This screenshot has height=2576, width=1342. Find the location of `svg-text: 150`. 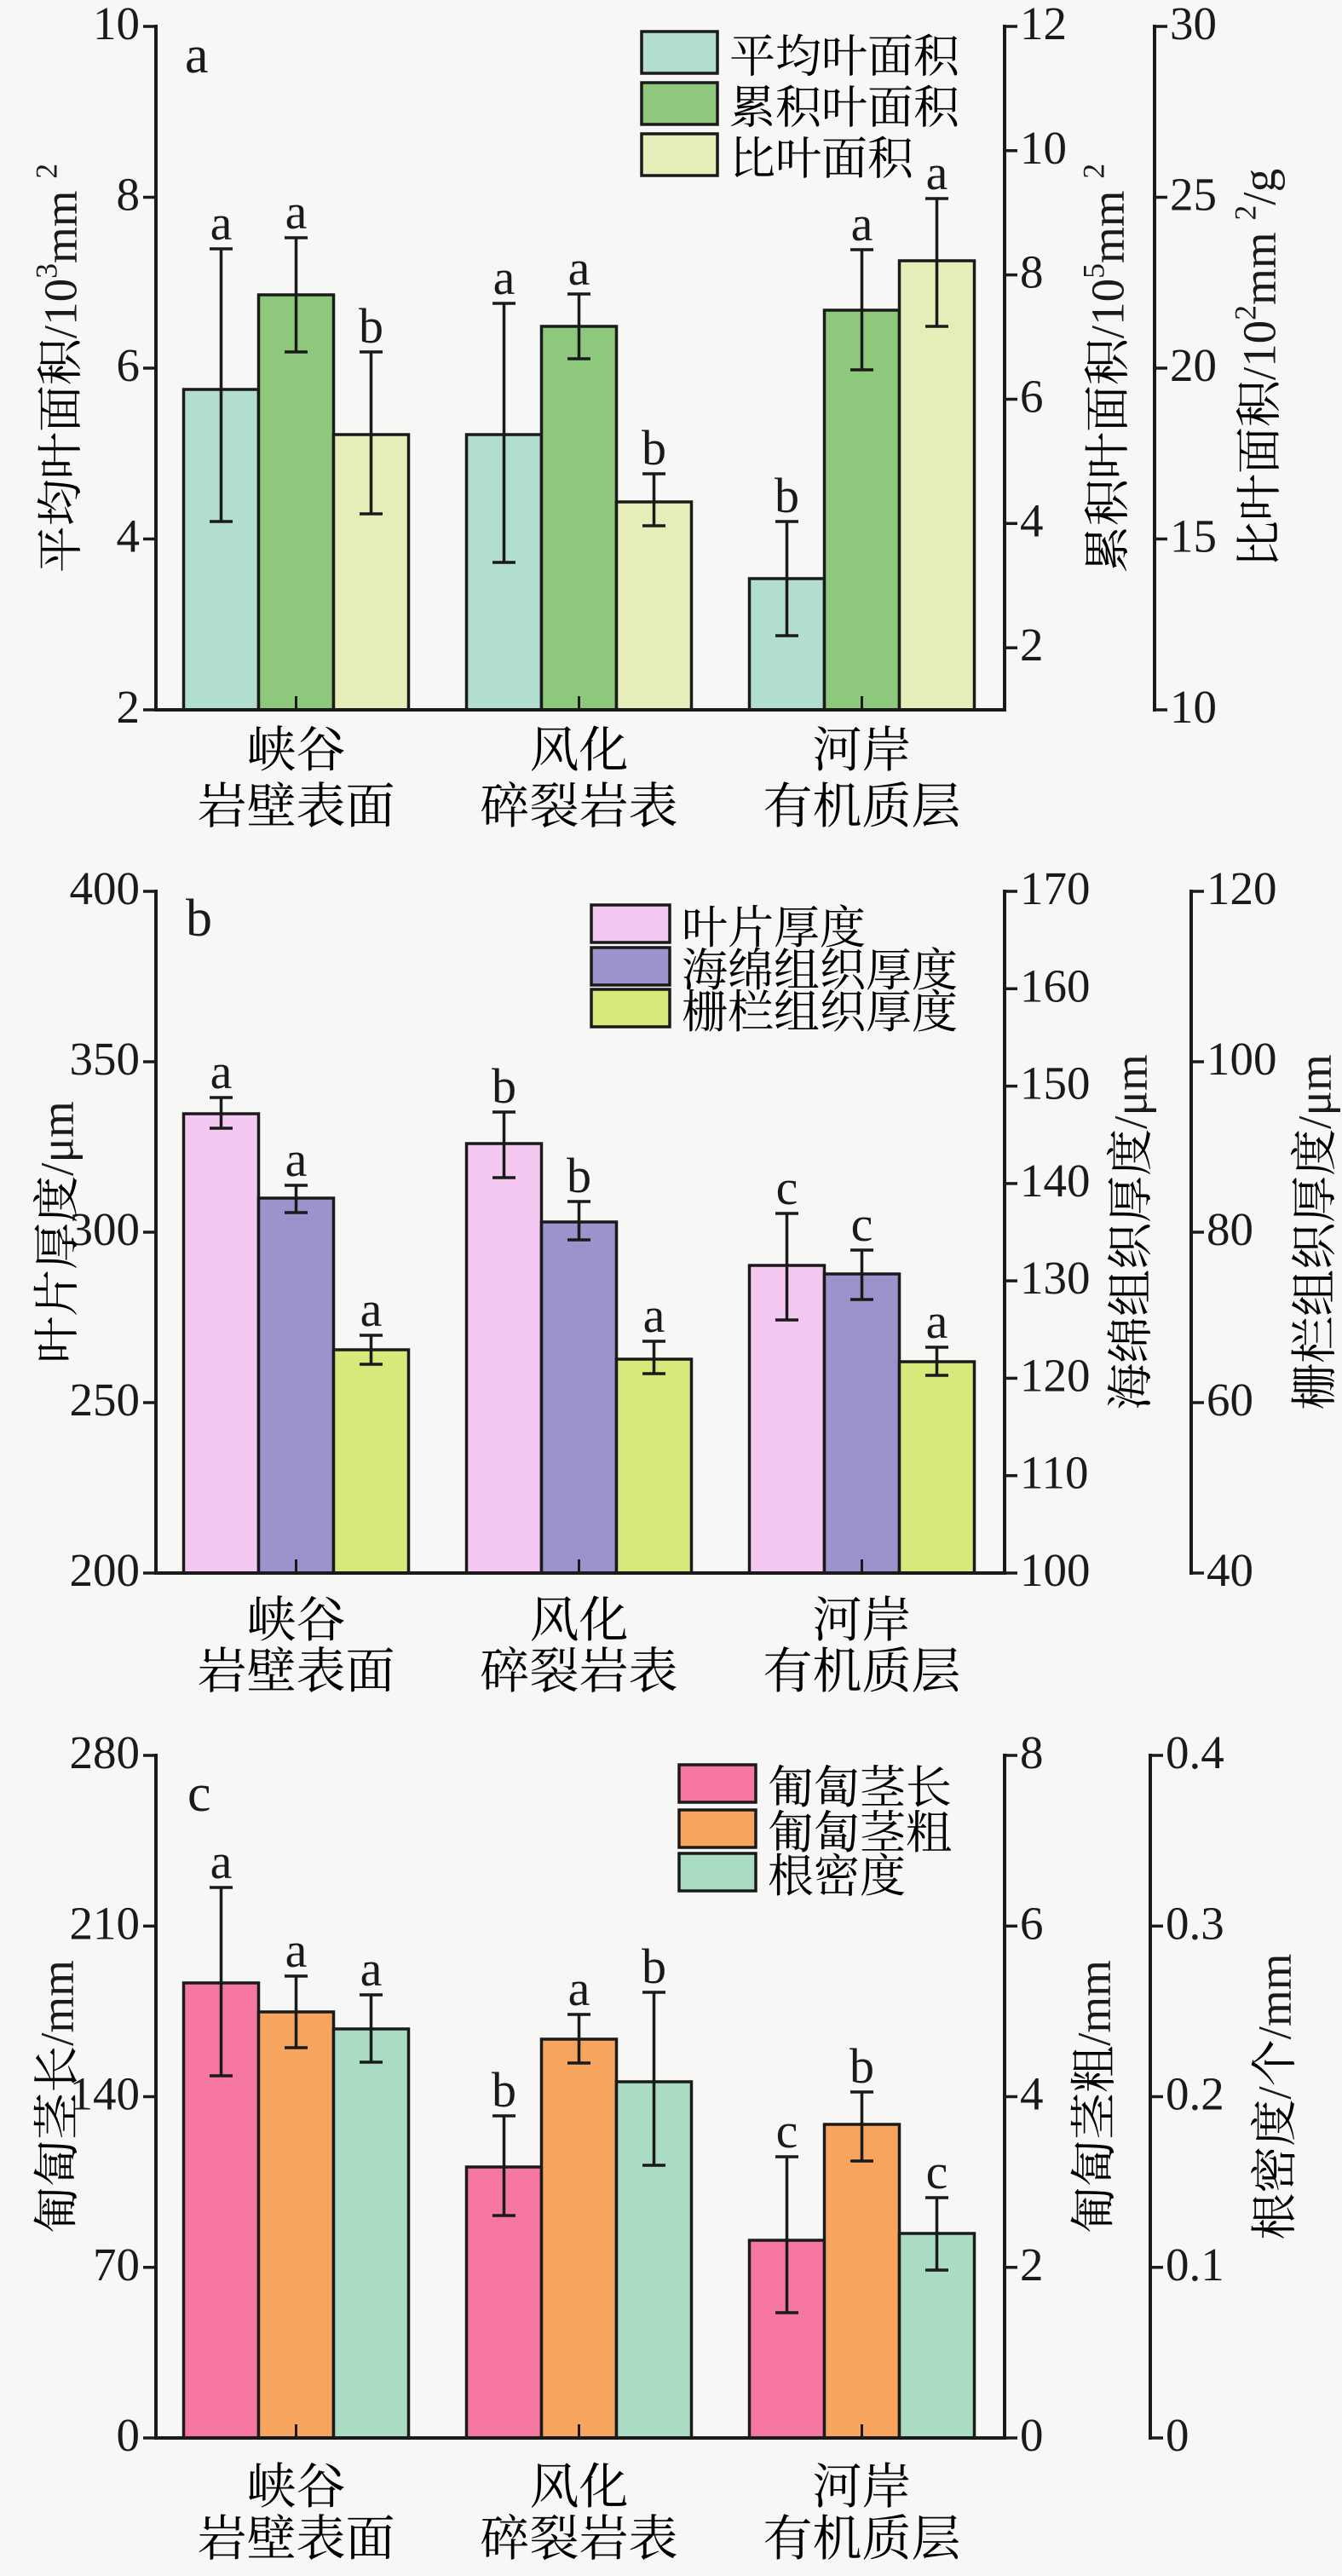

svg-text: 150 is located at coordinates (1055, 1083).